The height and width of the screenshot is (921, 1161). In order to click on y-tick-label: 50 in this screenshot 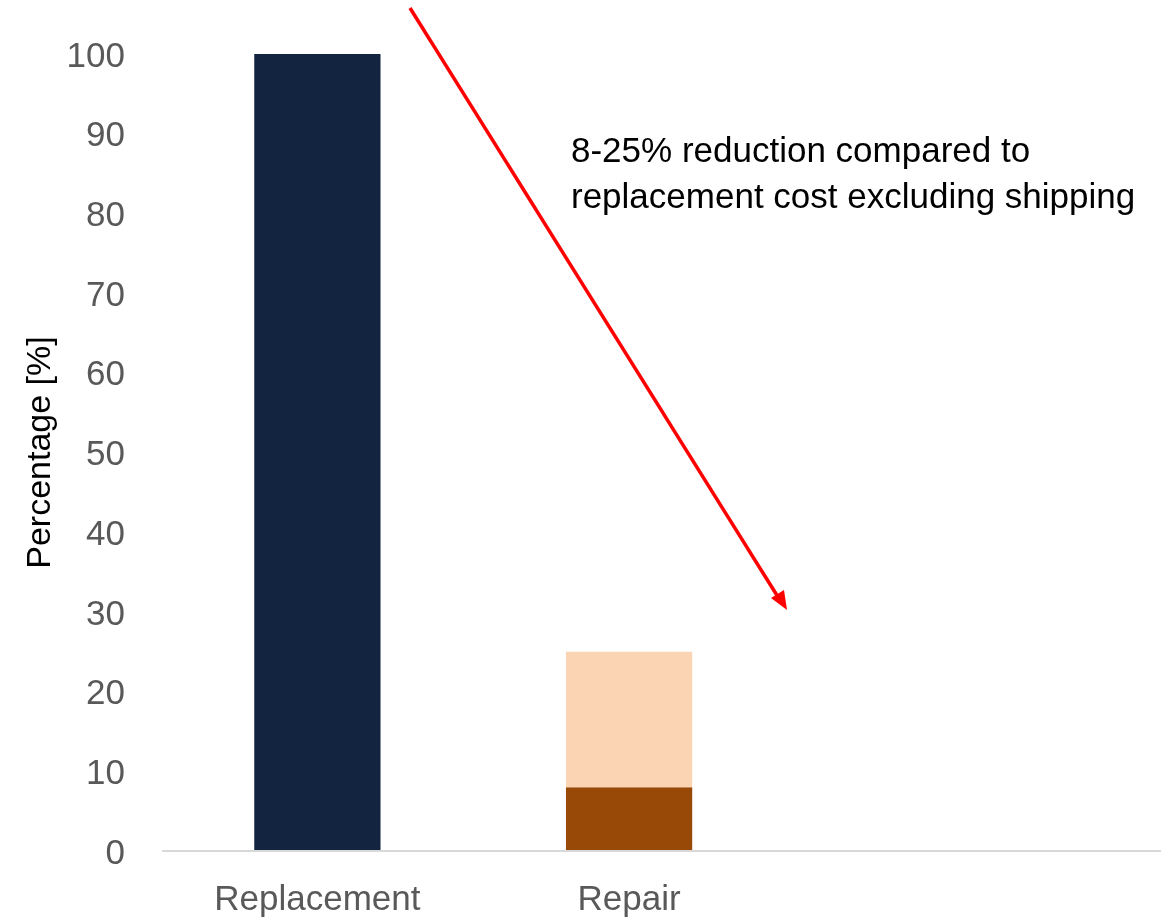, I will do `click(105, 453)`.